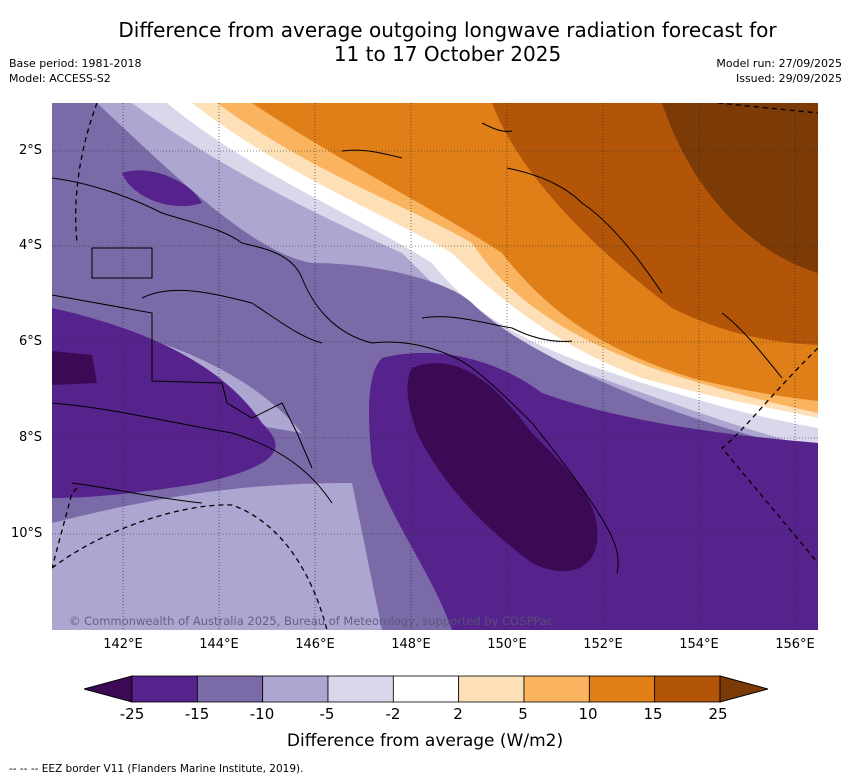 The image size is (850, 781). I want to click on colorbar-extend-low, so click(108, 689).